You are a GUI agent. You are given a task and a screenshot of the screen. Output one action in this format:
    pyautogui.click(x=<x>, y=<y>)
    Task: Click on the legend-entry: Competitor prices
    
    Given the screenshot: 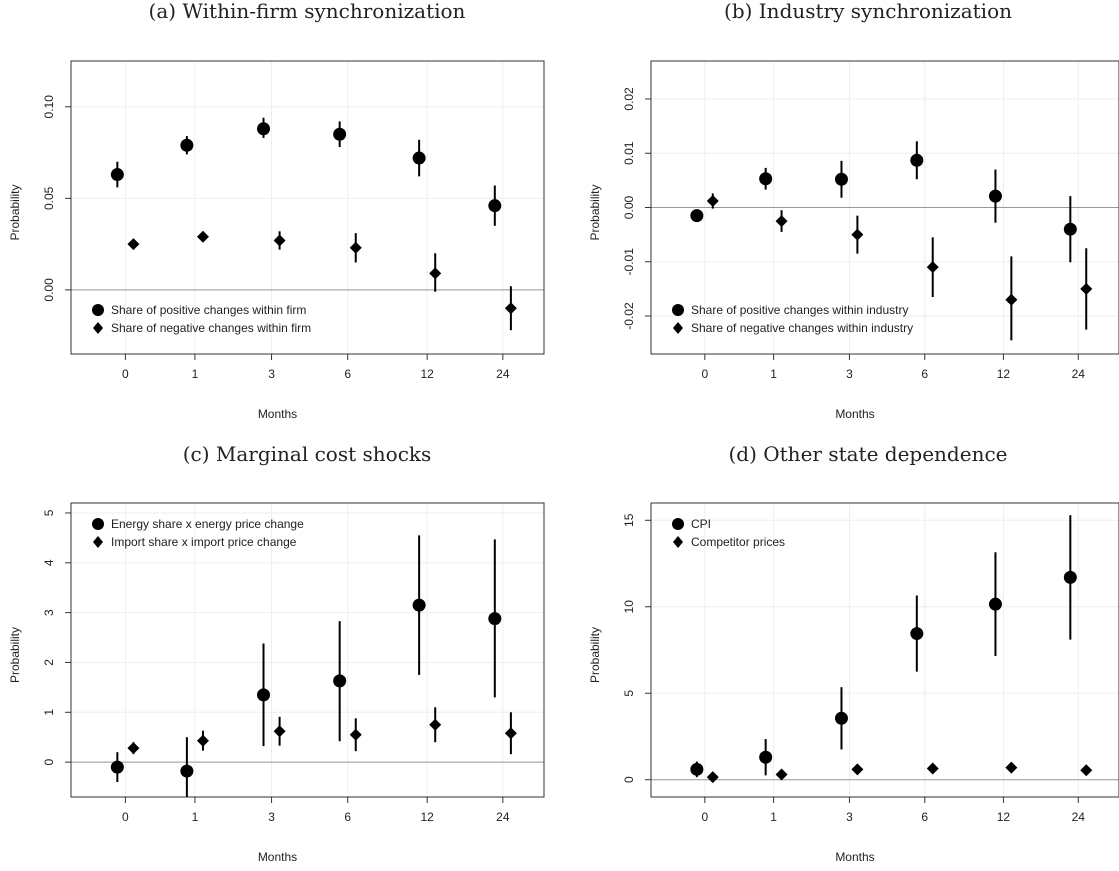 What is the action you would take?
    pyautogui.click(x=738, y=542)
    